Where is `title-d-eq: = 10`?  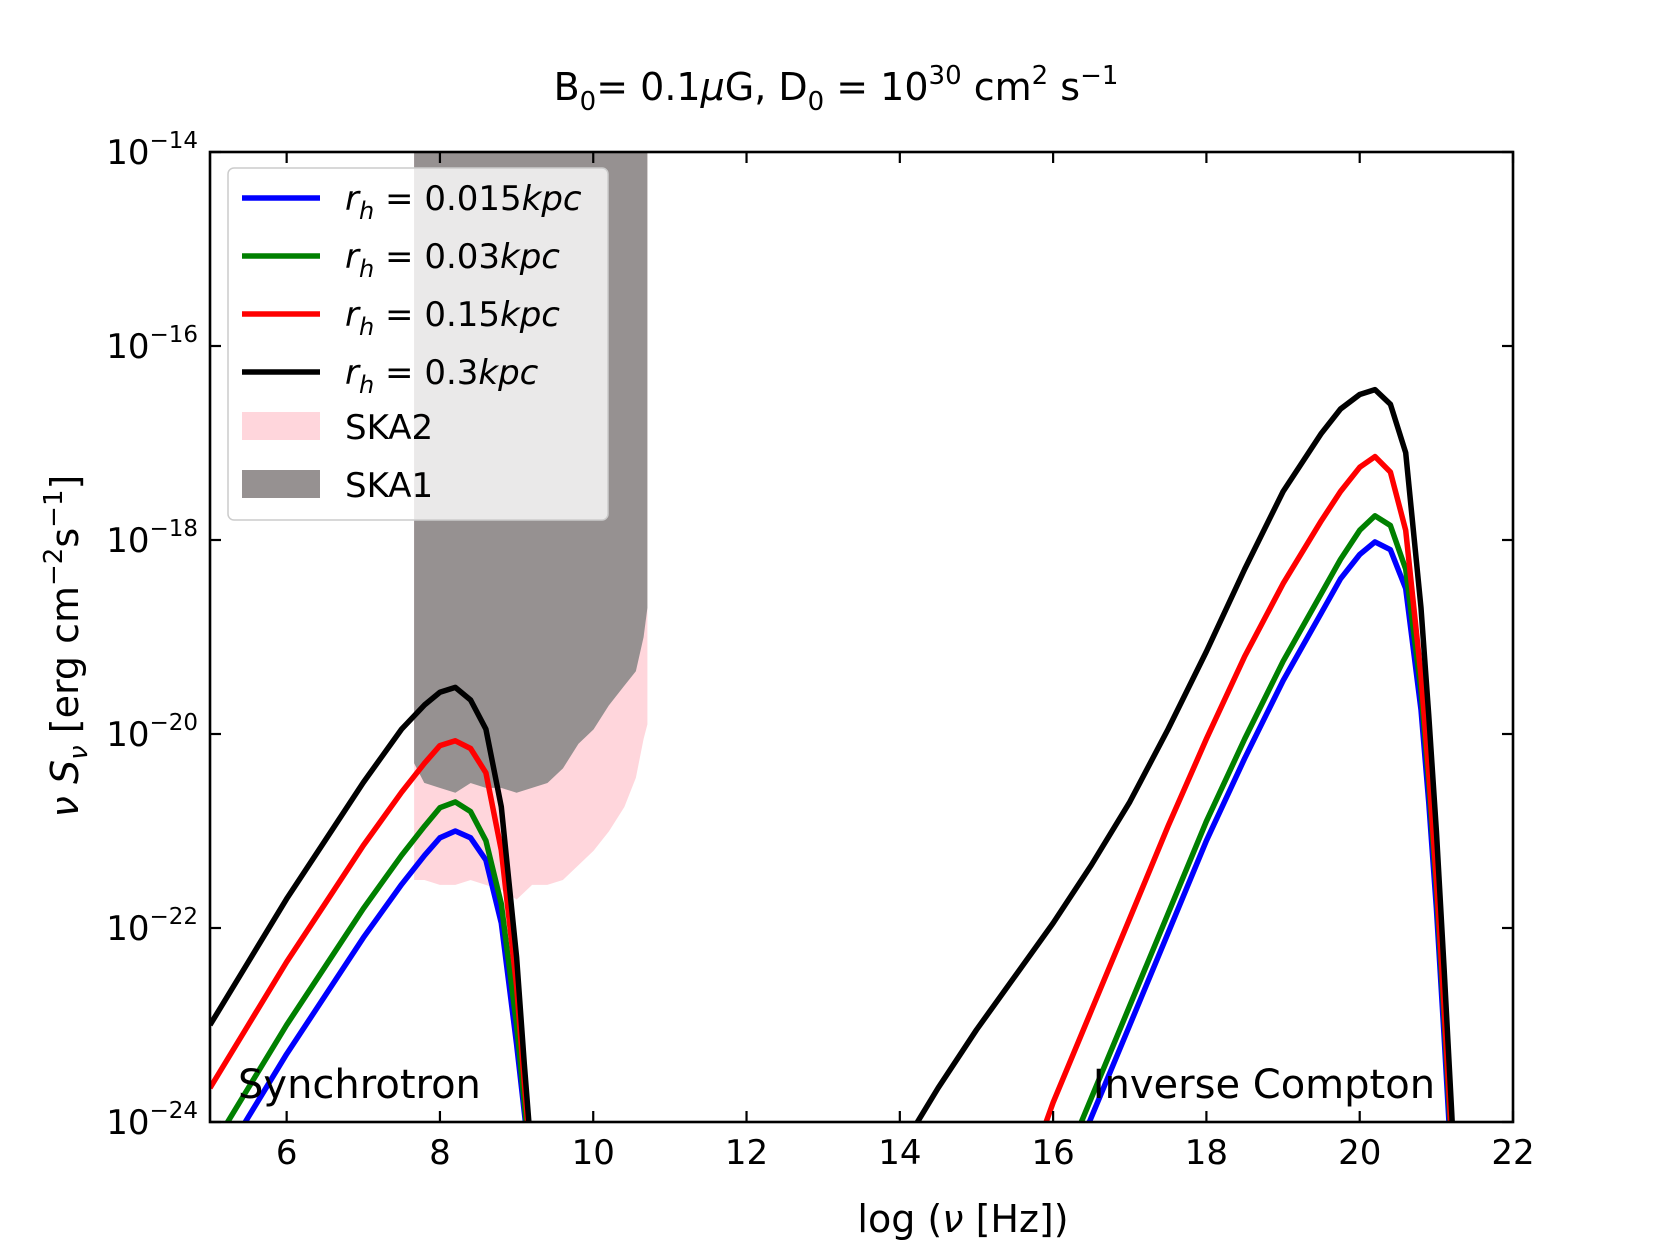
title-d-eq: = 10 is located at coordinates (876, 87).